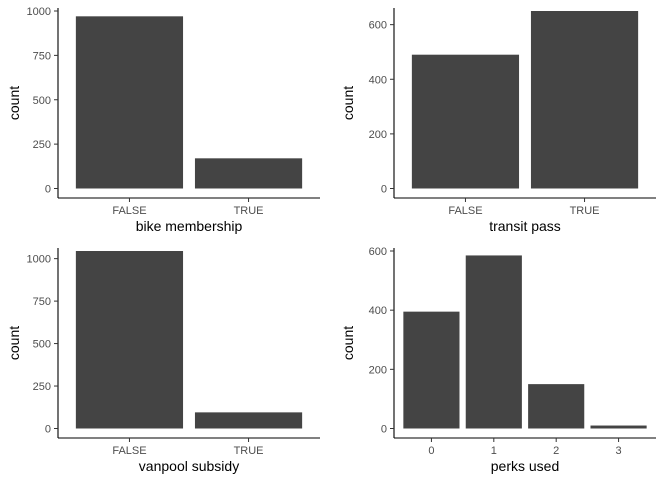  What do you see at coordinates (189, 226) in the screenshot?
I see `x-axis-title: bike membership` at bounding box center [189, 226].